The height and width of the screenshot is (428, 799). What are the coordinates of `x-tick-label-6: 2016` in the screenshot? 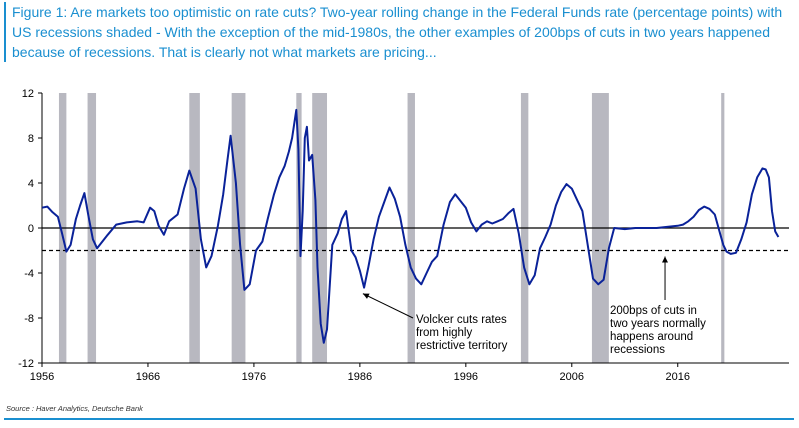 It's located at (678, 377).